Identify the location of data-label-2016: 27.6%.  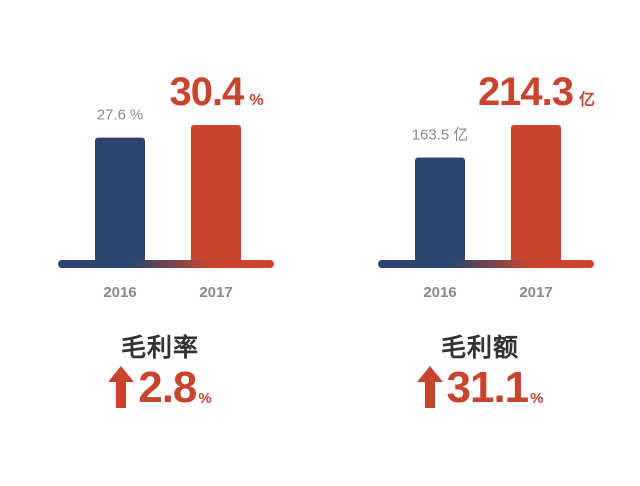
(120, 115).